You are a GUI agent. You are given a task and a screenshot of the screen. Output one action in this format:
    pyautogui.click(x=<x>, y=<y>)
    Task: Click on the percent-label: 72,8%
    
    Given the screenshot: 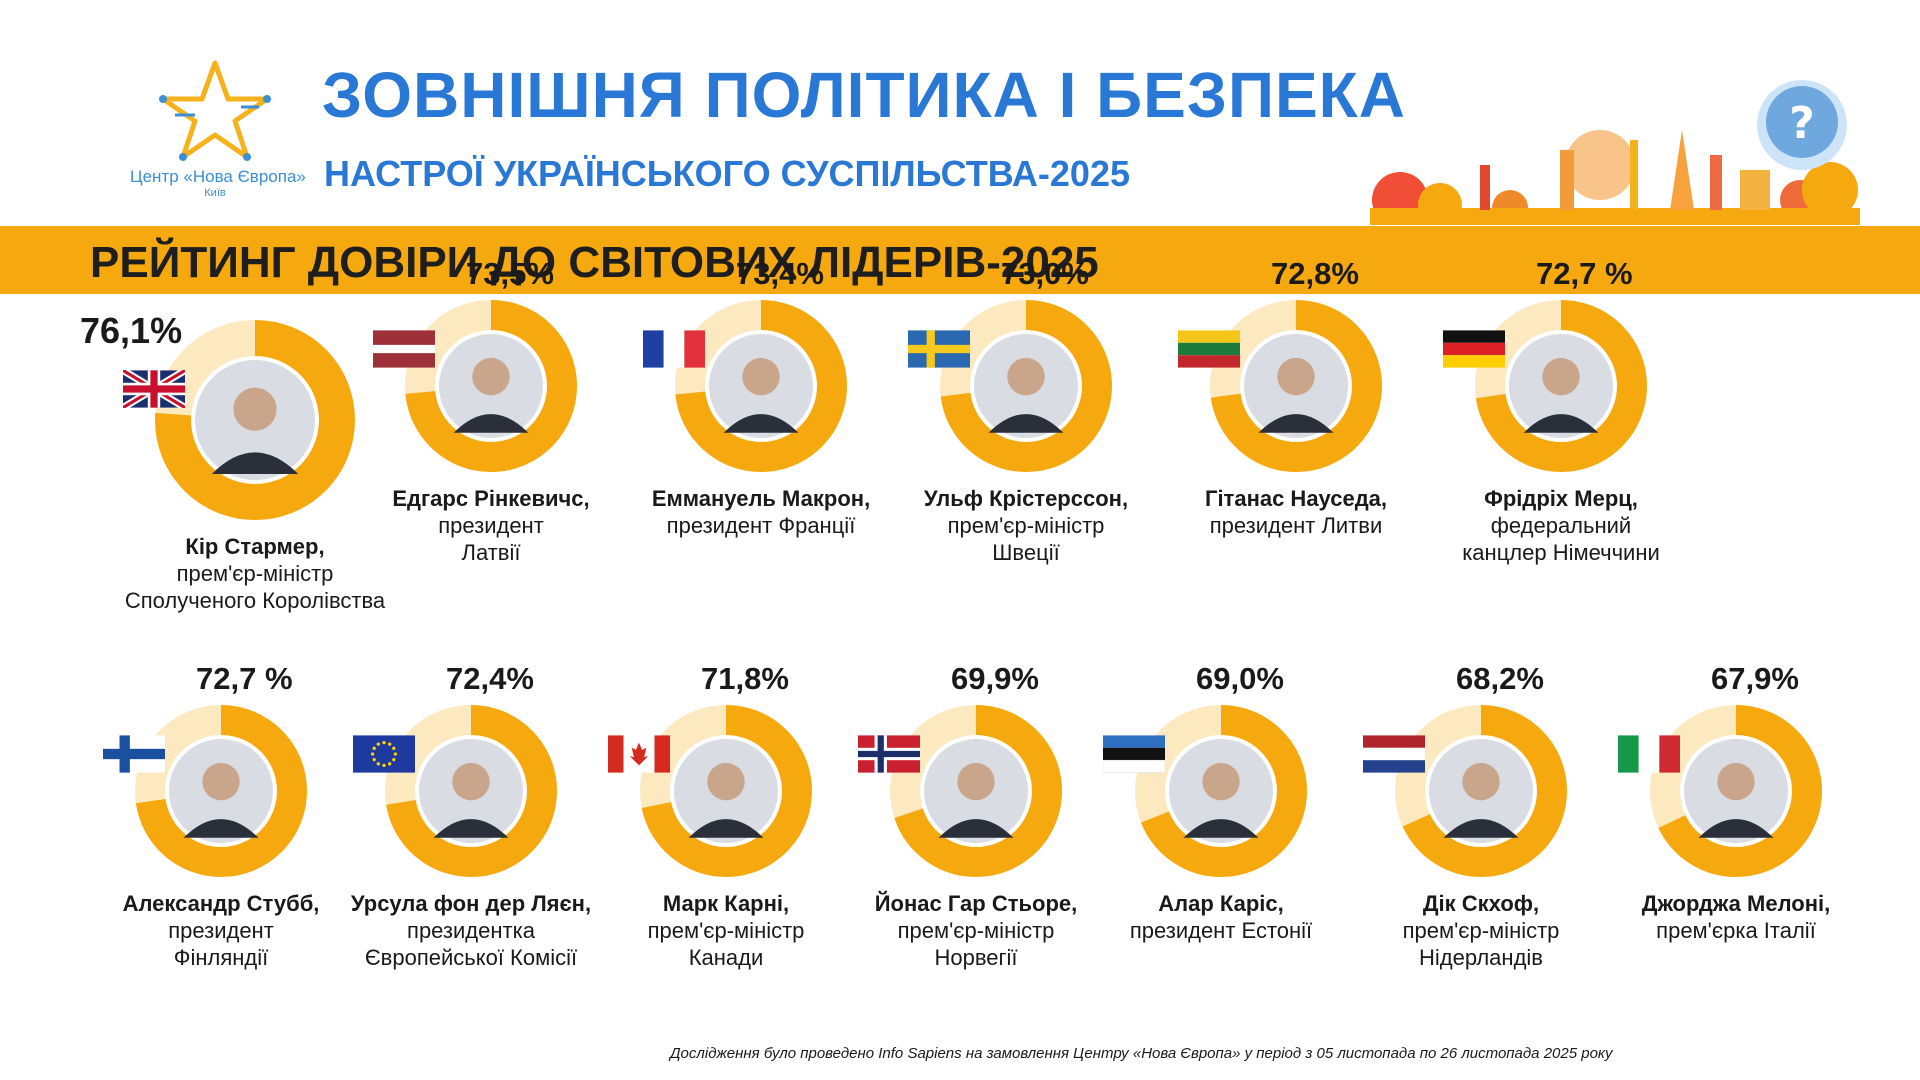 What is the action you would take?
    pyautogui.click(x=1315, y=273)
    